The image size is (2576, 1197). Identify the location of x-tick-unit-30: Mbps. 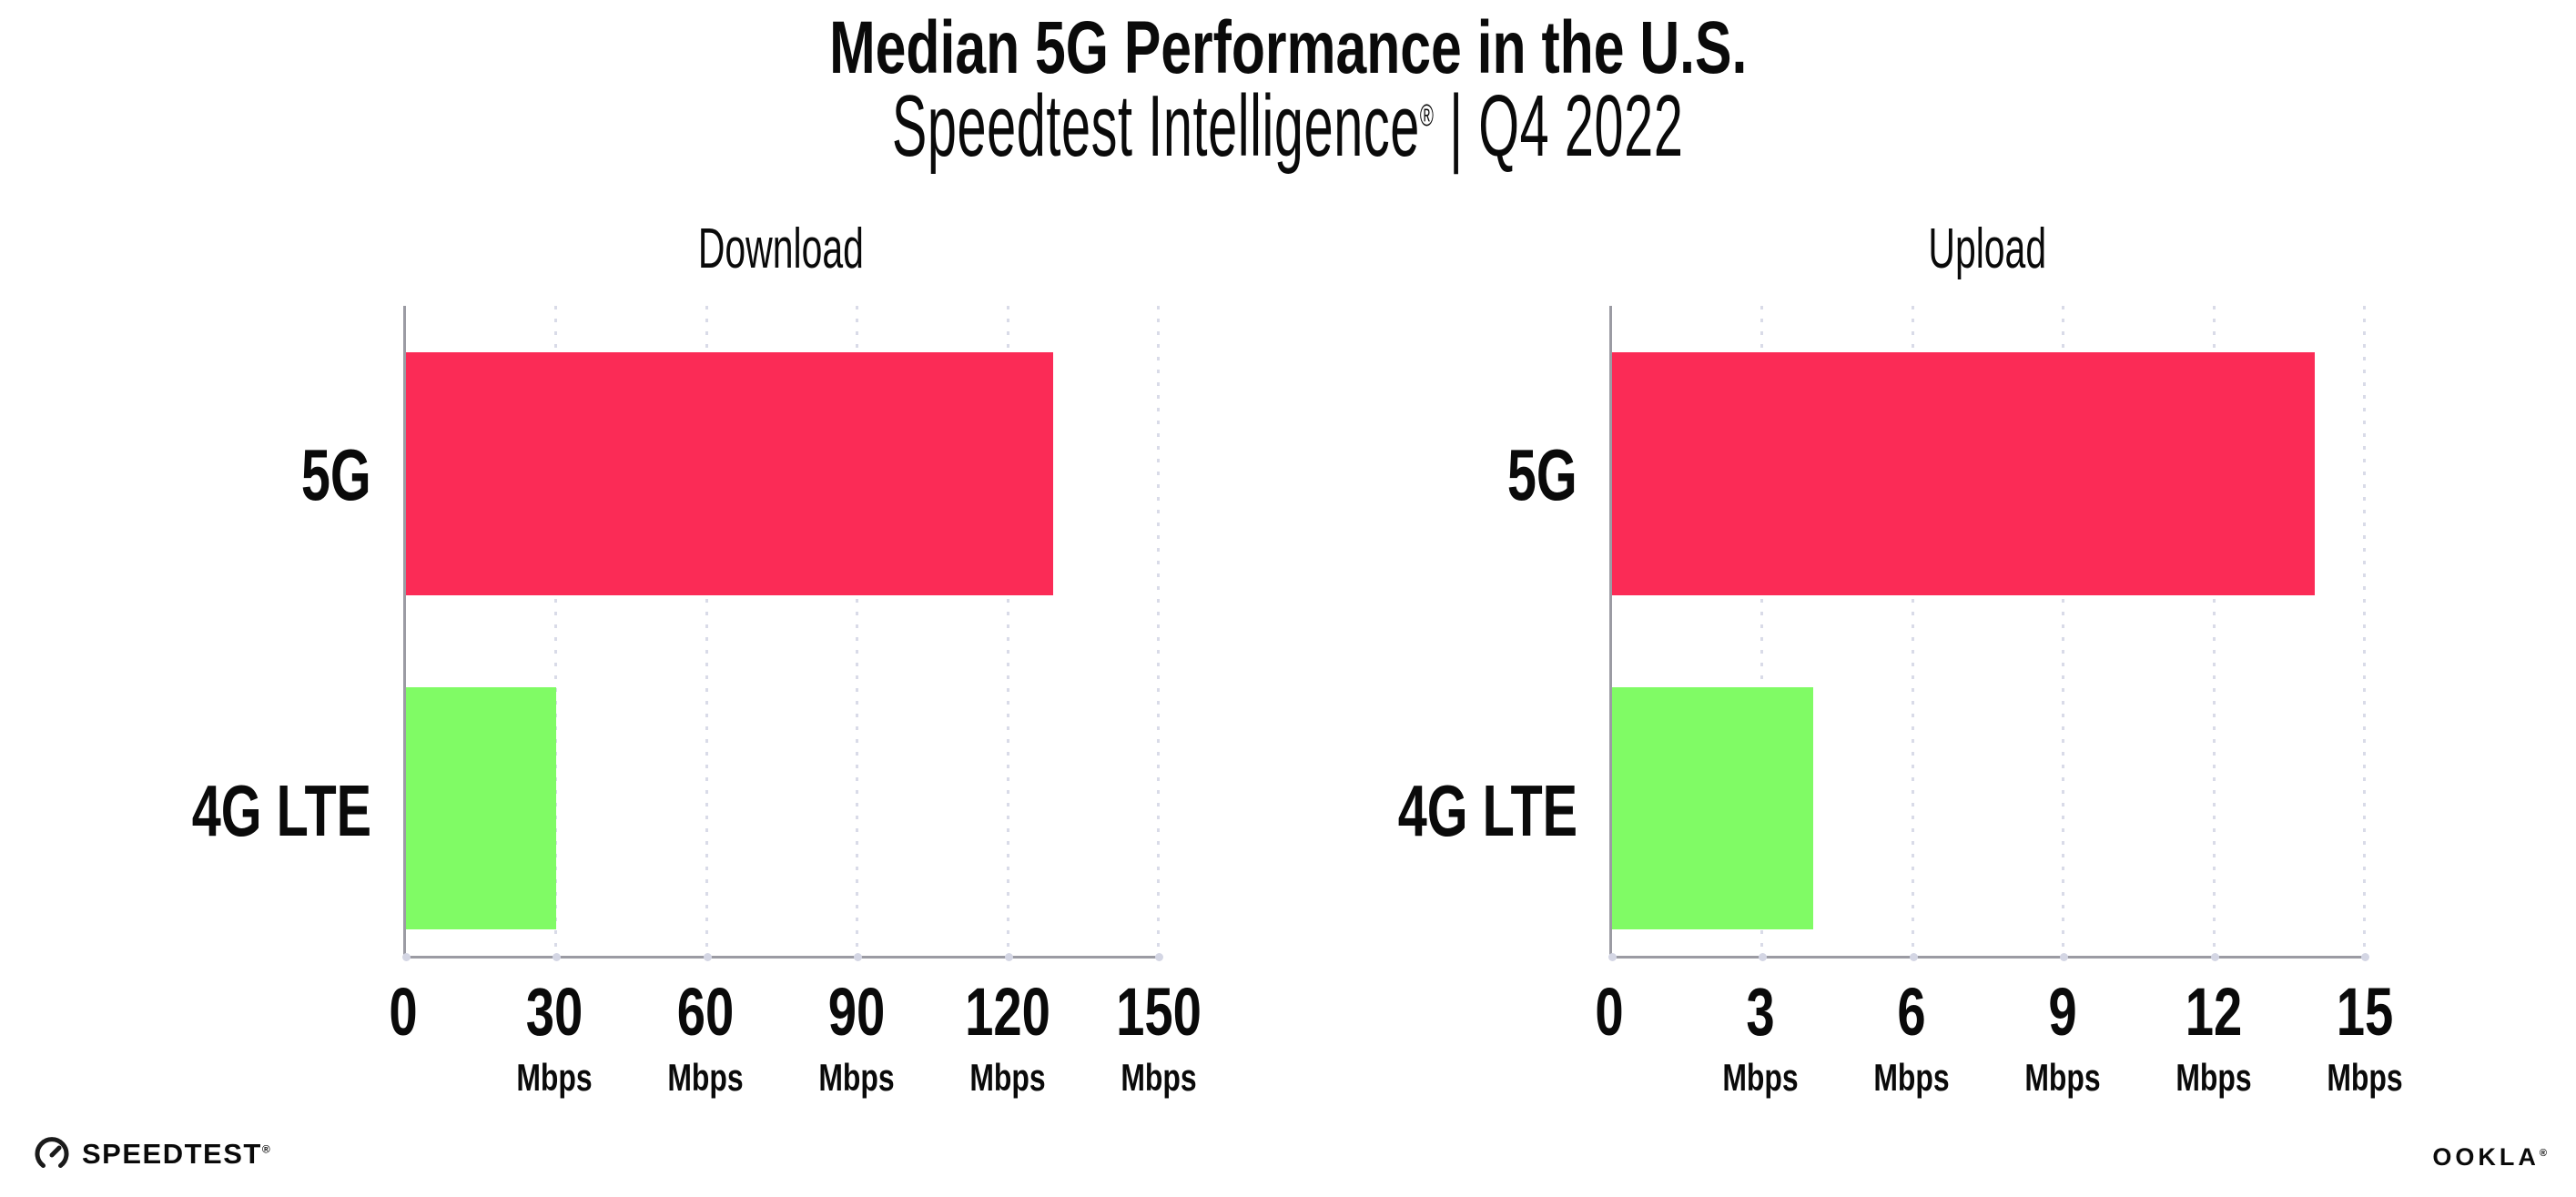
(554, 1078).